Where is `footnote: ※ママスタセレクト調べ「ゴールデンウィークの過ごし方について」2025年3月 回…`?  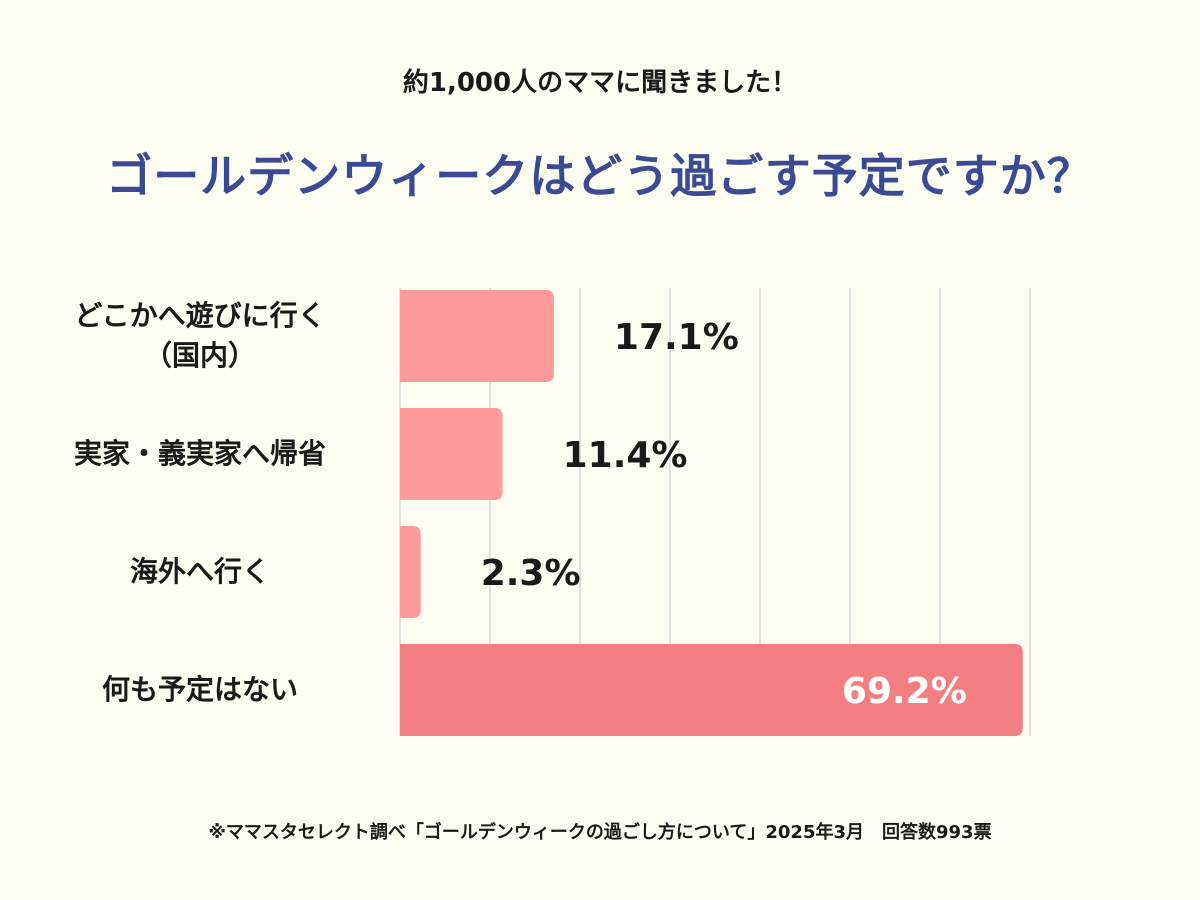 footnote: ※ママスタセレクト調べ「ゴールデンウィークの過ごし方について」2025年3月 回… is located at coordinates (600, 832).